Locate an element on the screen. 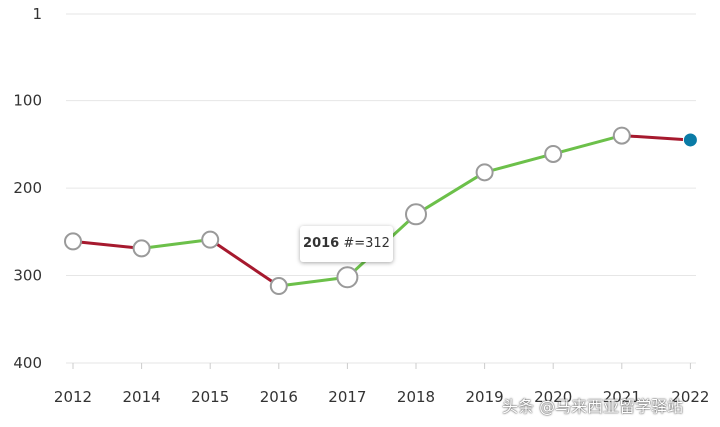 This screenshot has width=720, height=427. y-axis-ticks: 1 100 200 300 400 is located at coordinates (27, 188).